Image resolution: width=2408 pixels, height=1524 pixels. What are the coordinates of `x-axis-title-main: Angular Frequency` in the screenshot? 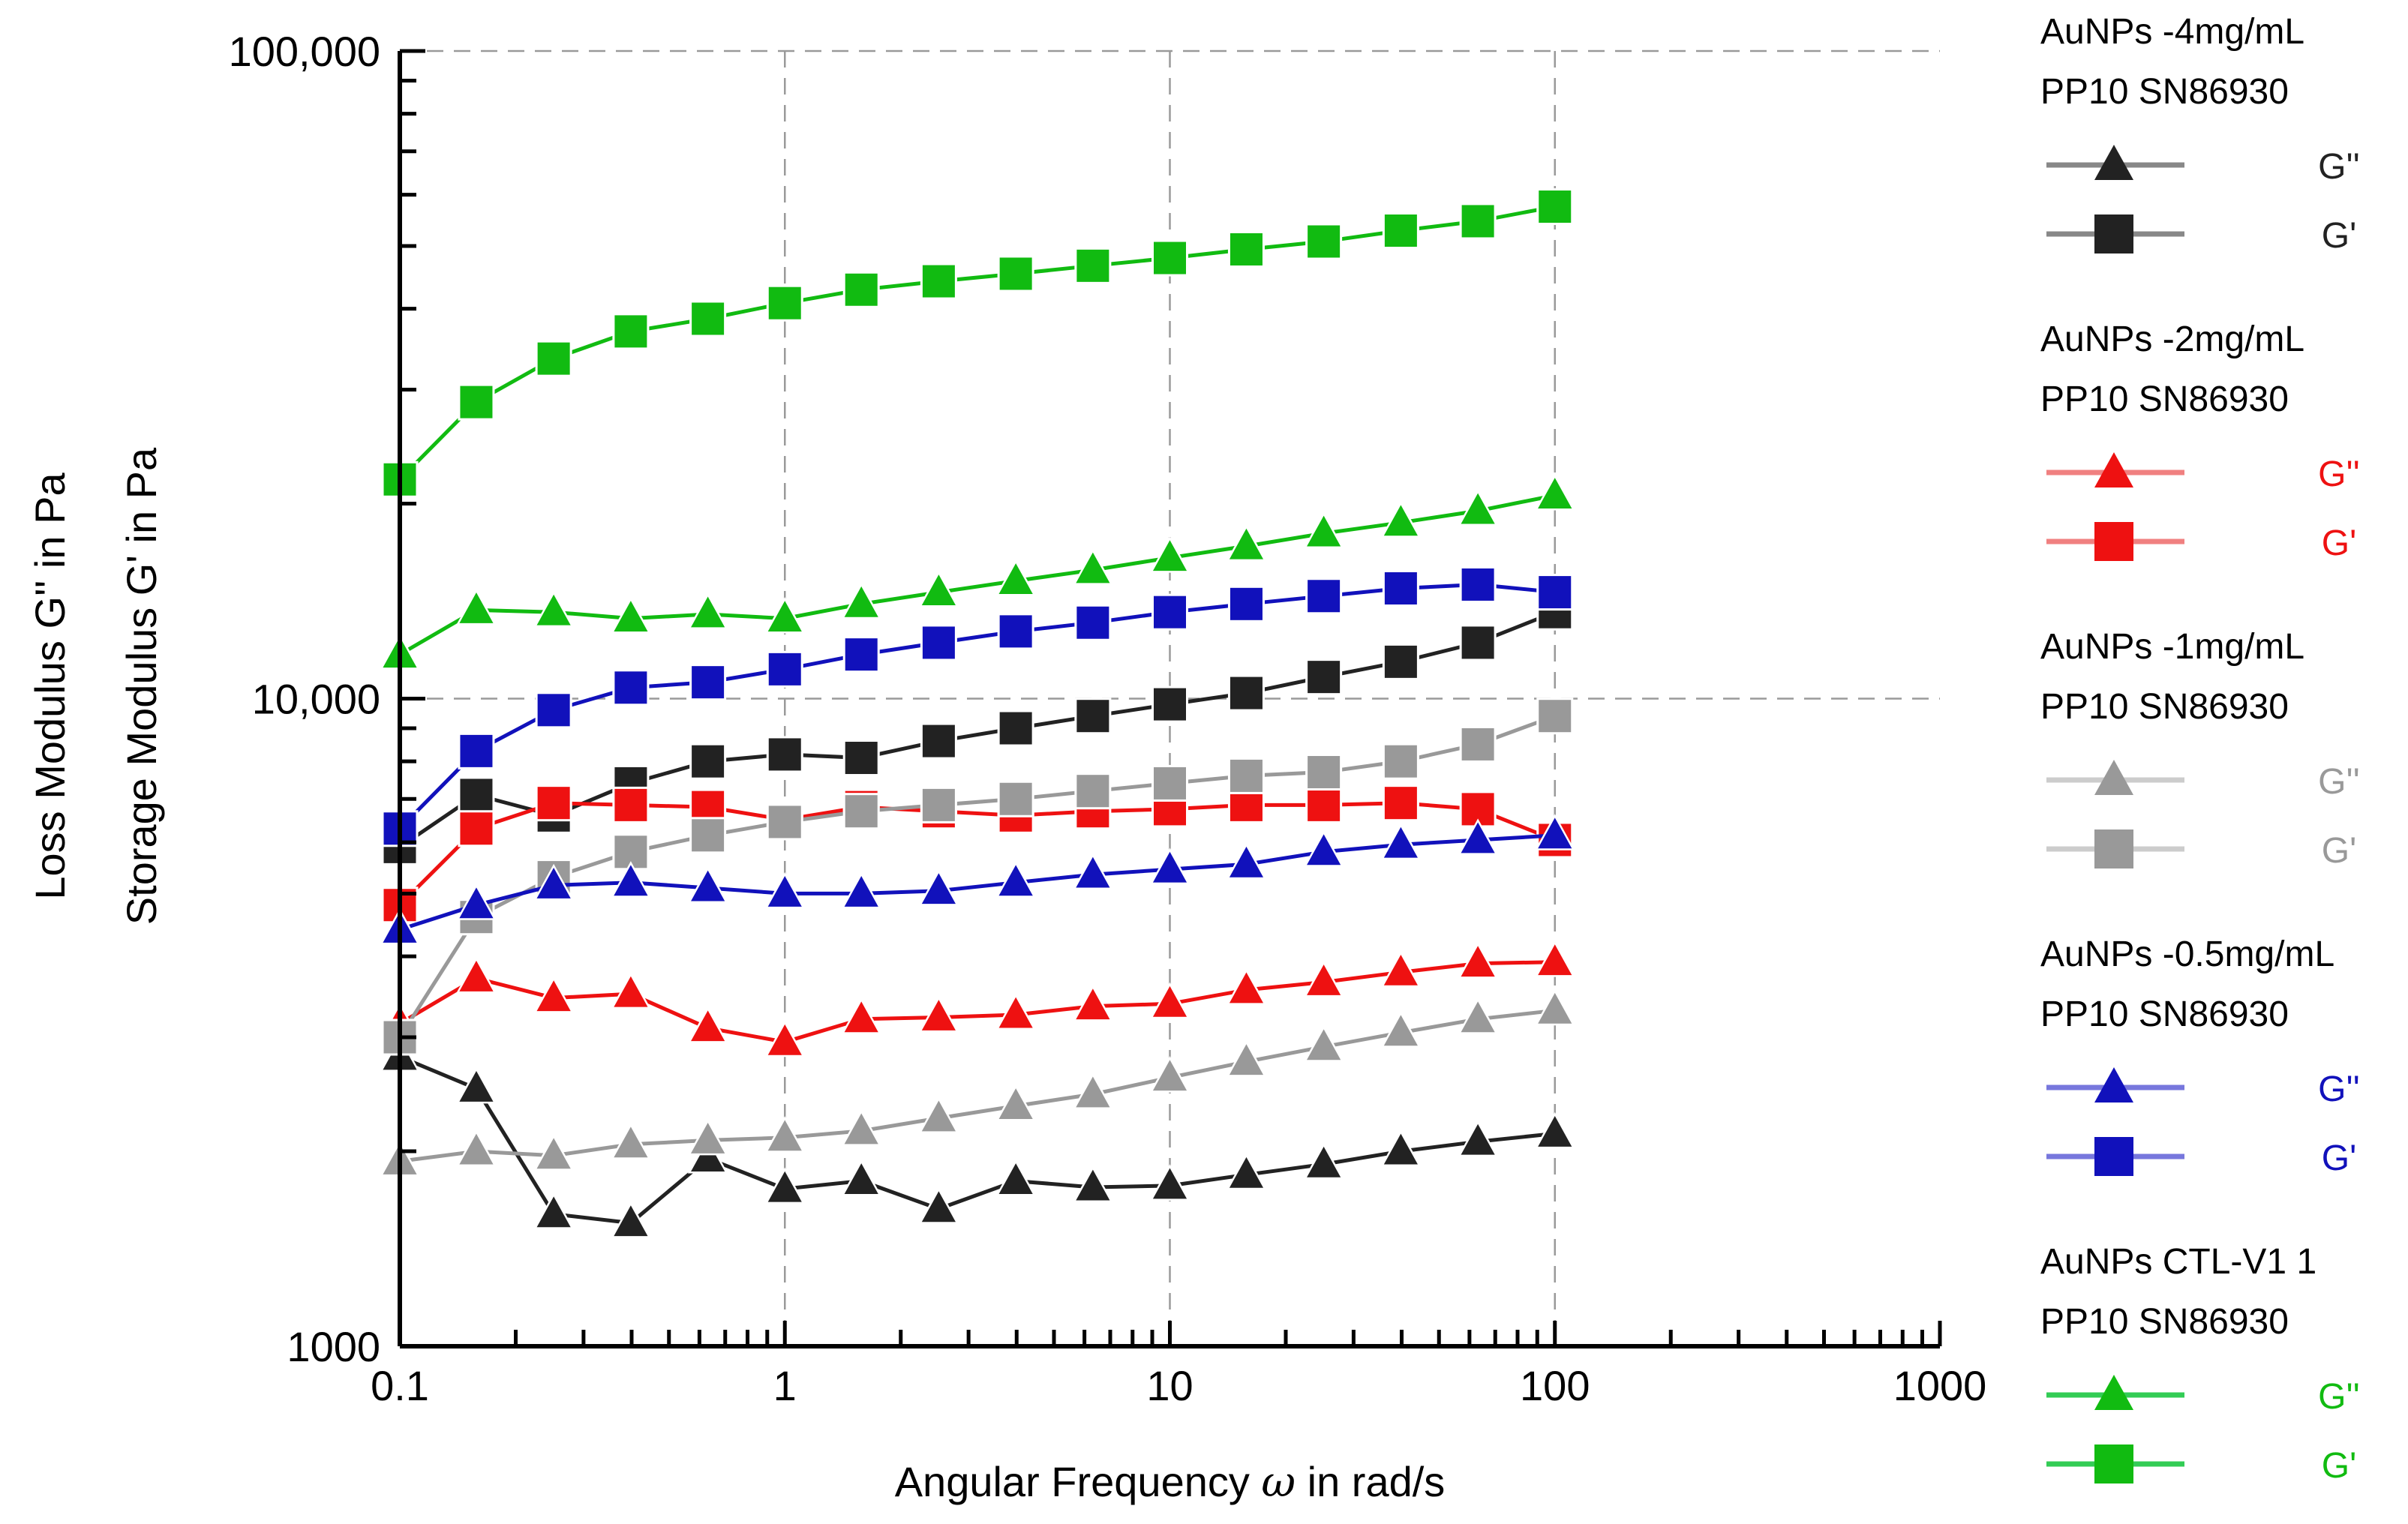 It's located at (1078, 1481).